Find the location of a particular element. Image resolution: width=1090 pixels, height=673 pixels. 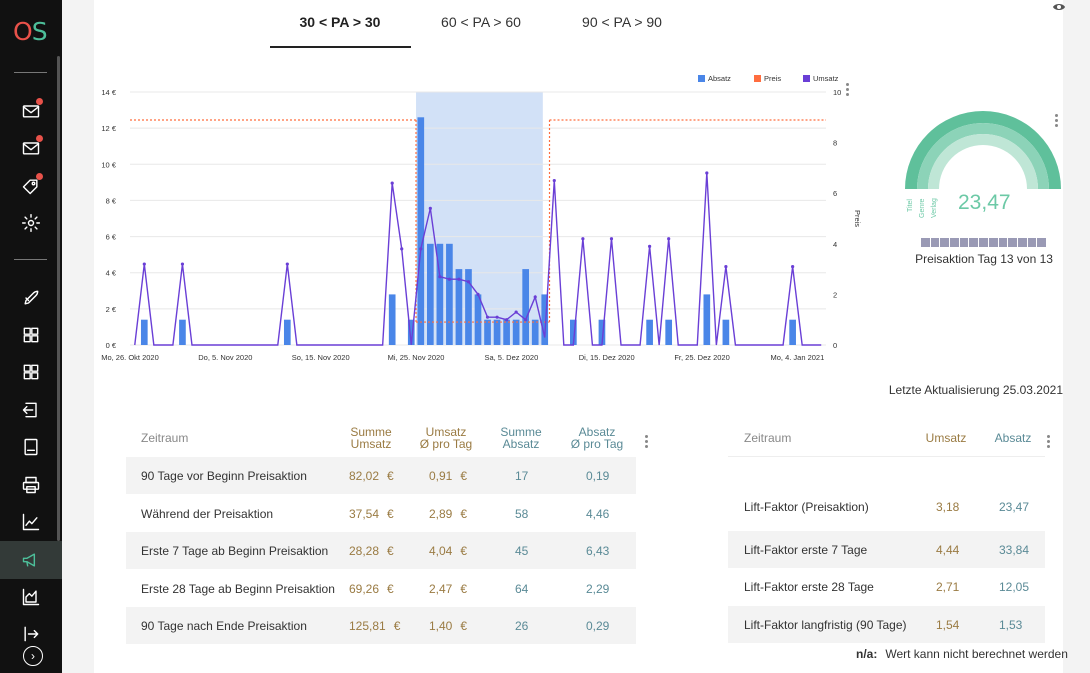

megaphone-icon is located at coordinates (31, 560).